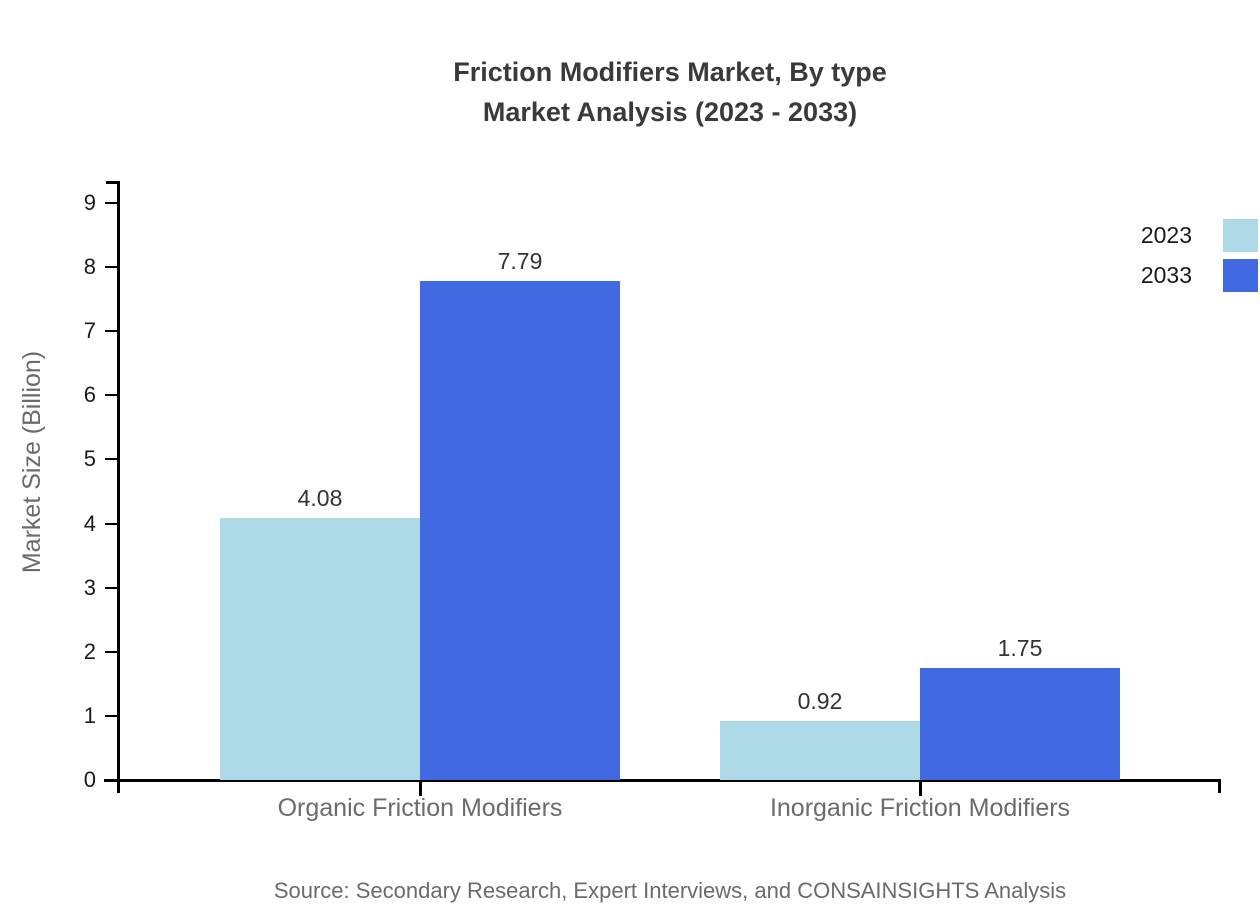 The image size is (1260, 920). Describe the element at coordinates (920, 808) in the screenshot. I see `x-category-label: Inorganic Friction Modifiers` at that location.